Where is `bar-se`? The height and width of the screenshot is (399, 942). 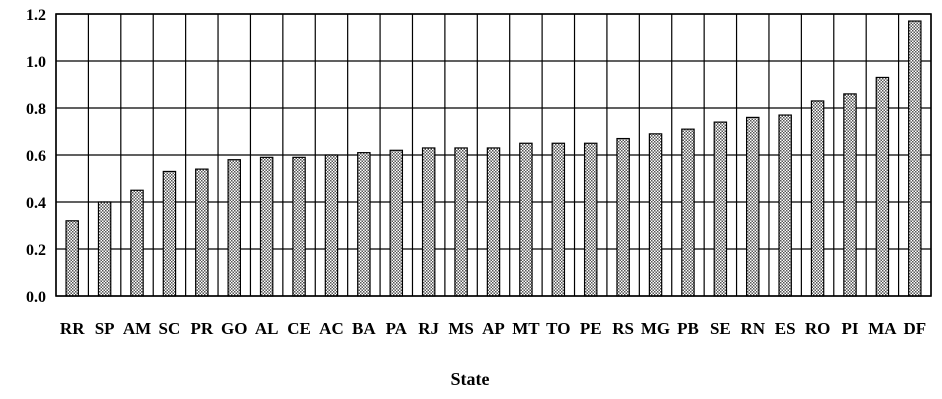
bar-se is located at coordinates (720, 209).